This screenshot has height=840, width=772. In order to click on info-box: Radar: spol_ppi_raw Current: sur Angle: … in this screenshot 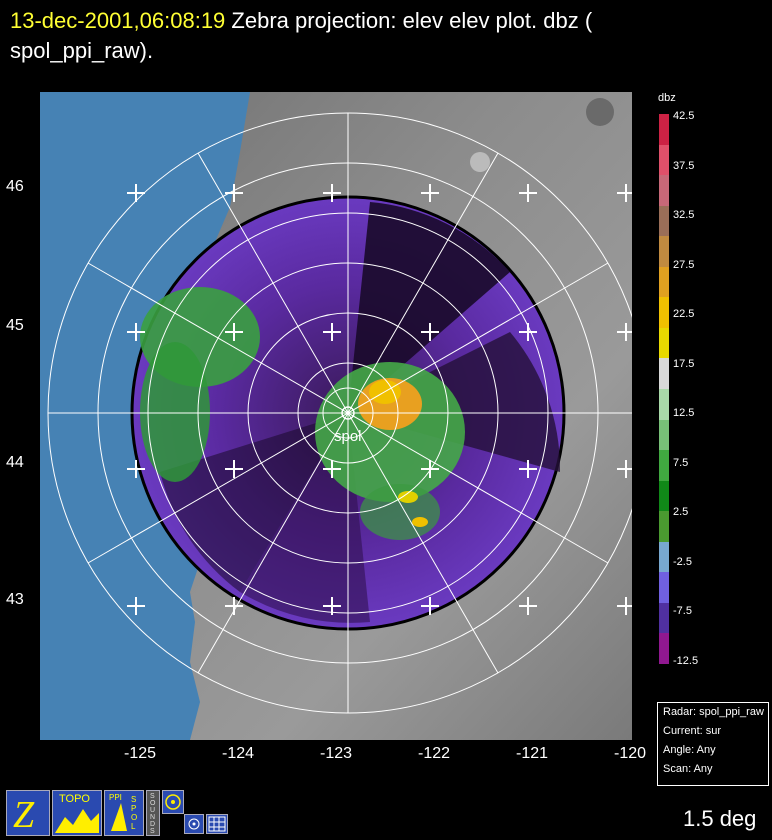, I will do `click(713, 744)`.